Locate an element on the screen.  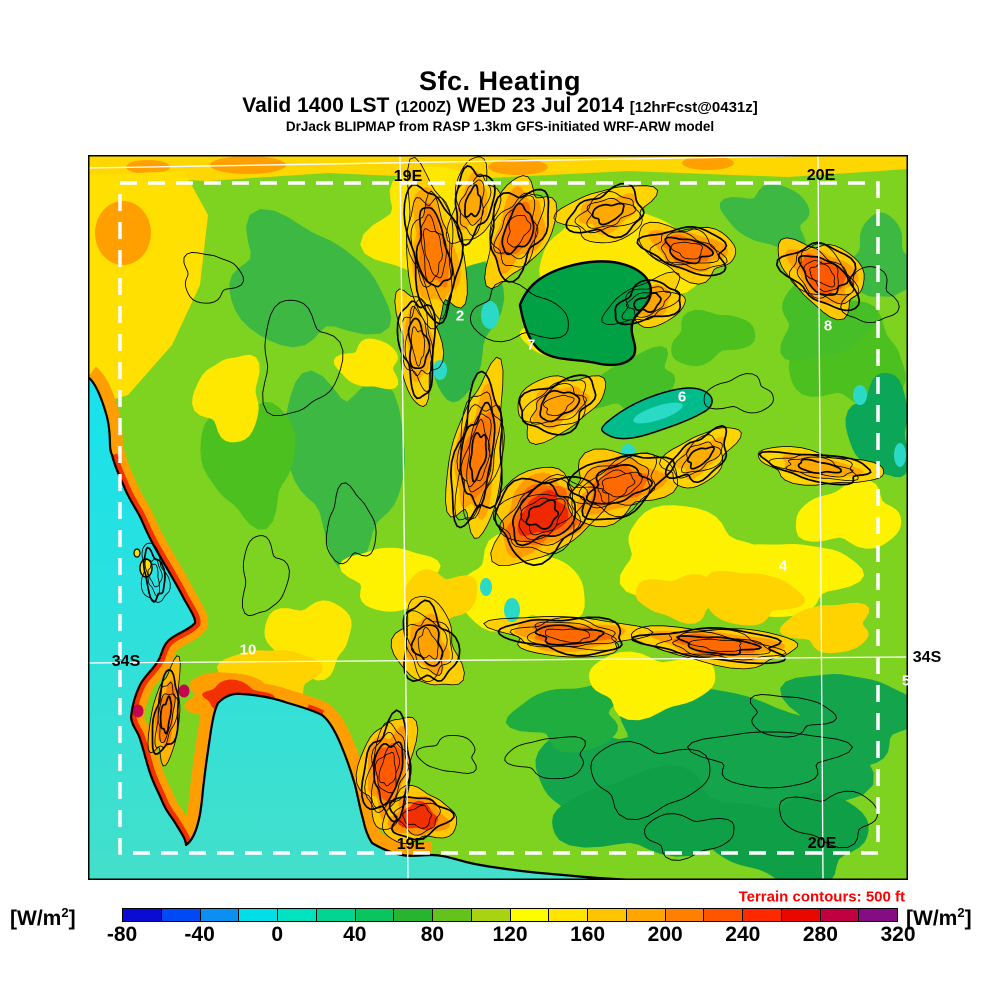
colorbar-ticks: -80 -40 0 40 80 120 160 200 240 280 320 is located at coordinates (511, 935).